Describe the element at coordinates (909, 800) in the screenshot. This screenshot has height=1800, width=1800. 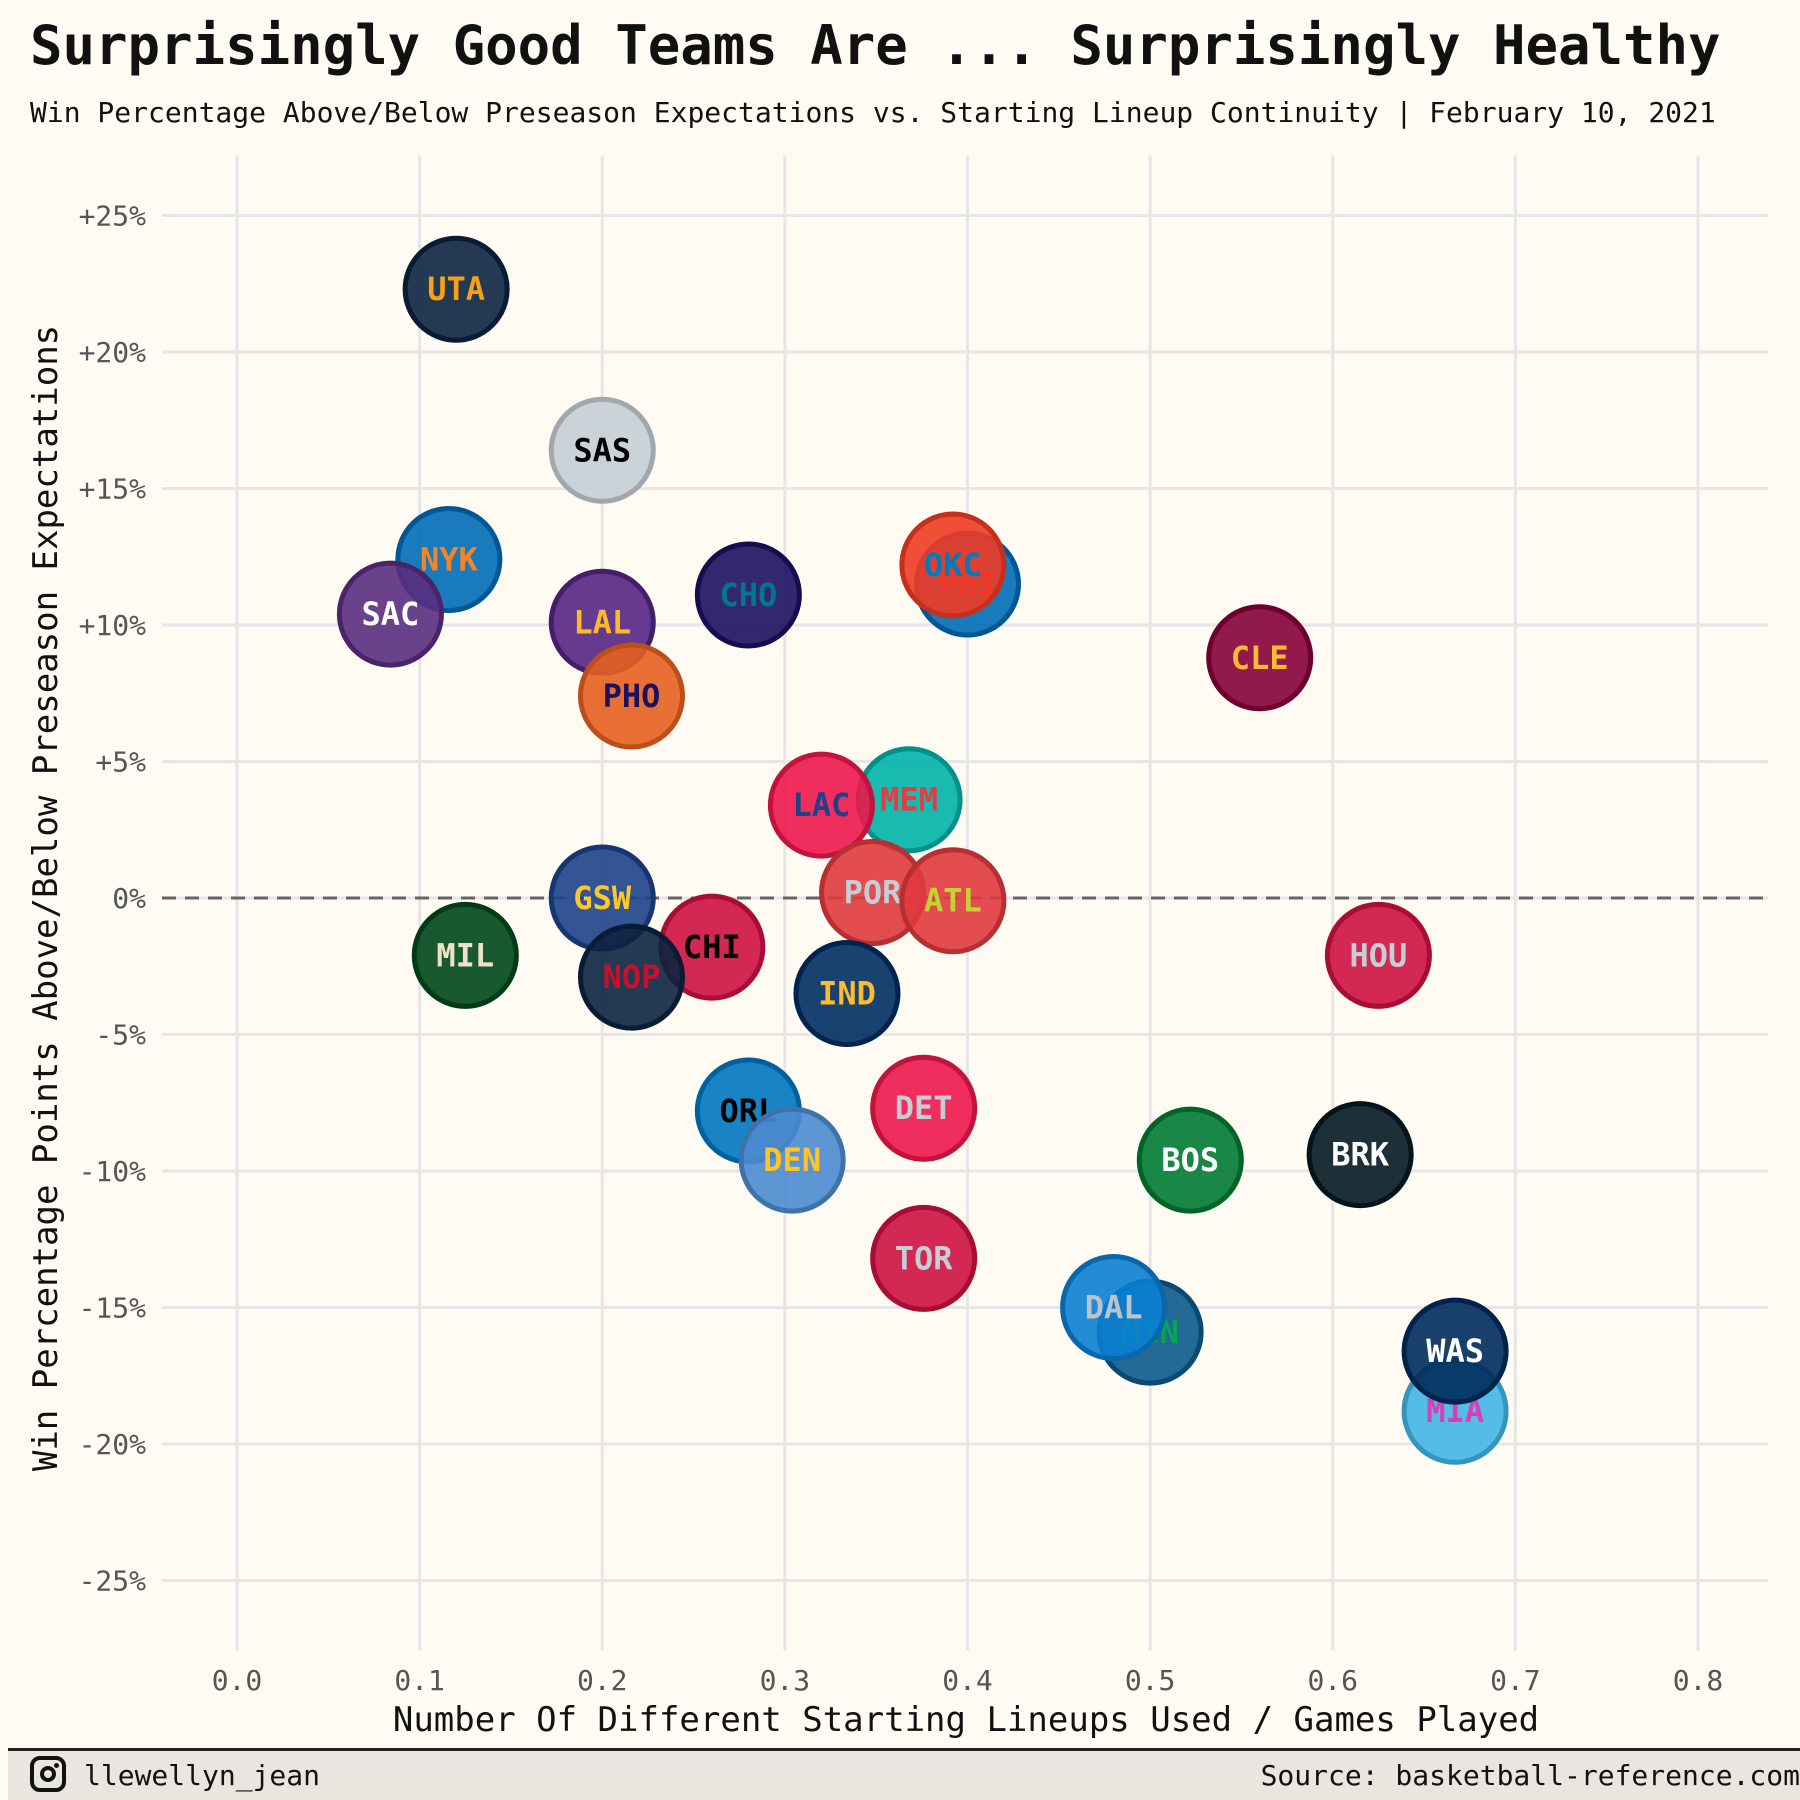
I see `team-label: MEM` at that location.